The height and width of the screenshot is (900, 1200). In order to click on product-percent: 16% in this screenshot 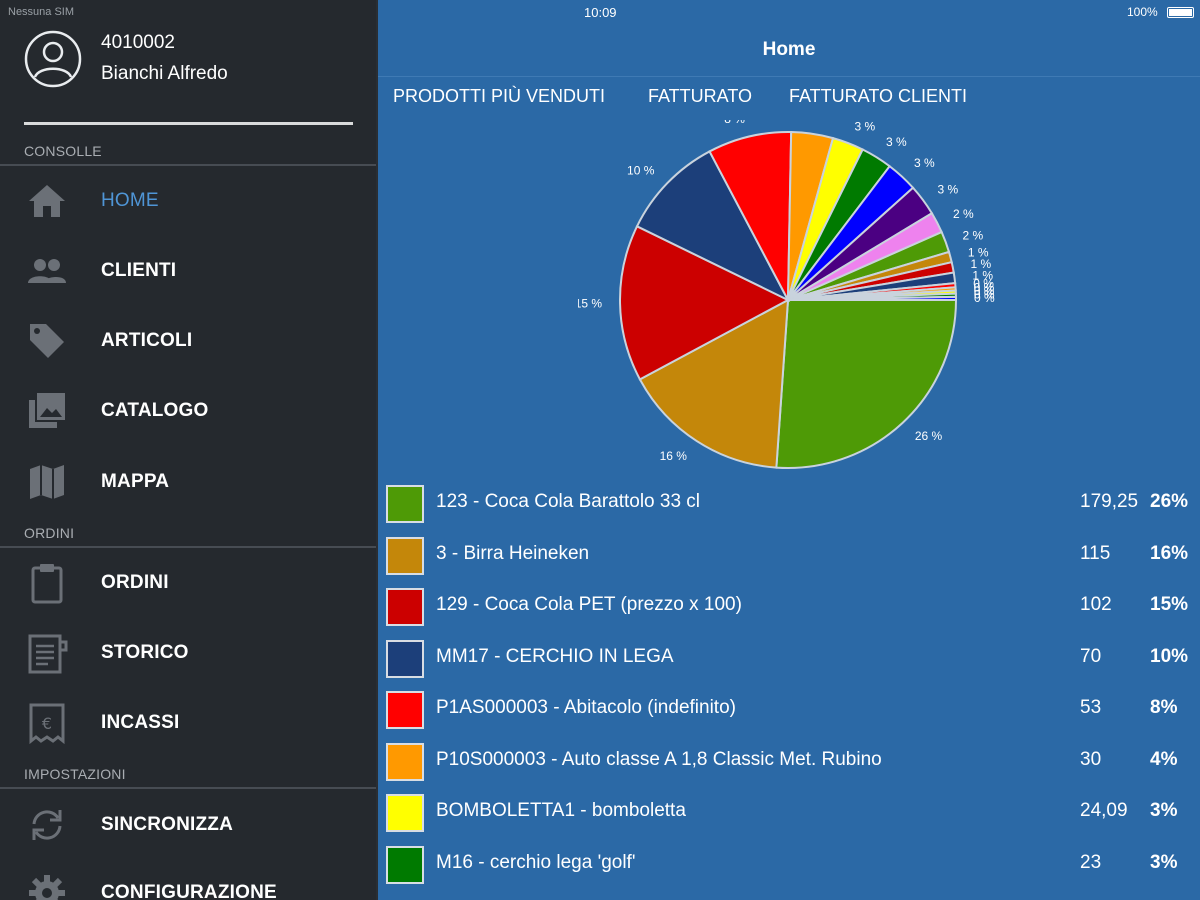, I will do `click(1169, 553)`.